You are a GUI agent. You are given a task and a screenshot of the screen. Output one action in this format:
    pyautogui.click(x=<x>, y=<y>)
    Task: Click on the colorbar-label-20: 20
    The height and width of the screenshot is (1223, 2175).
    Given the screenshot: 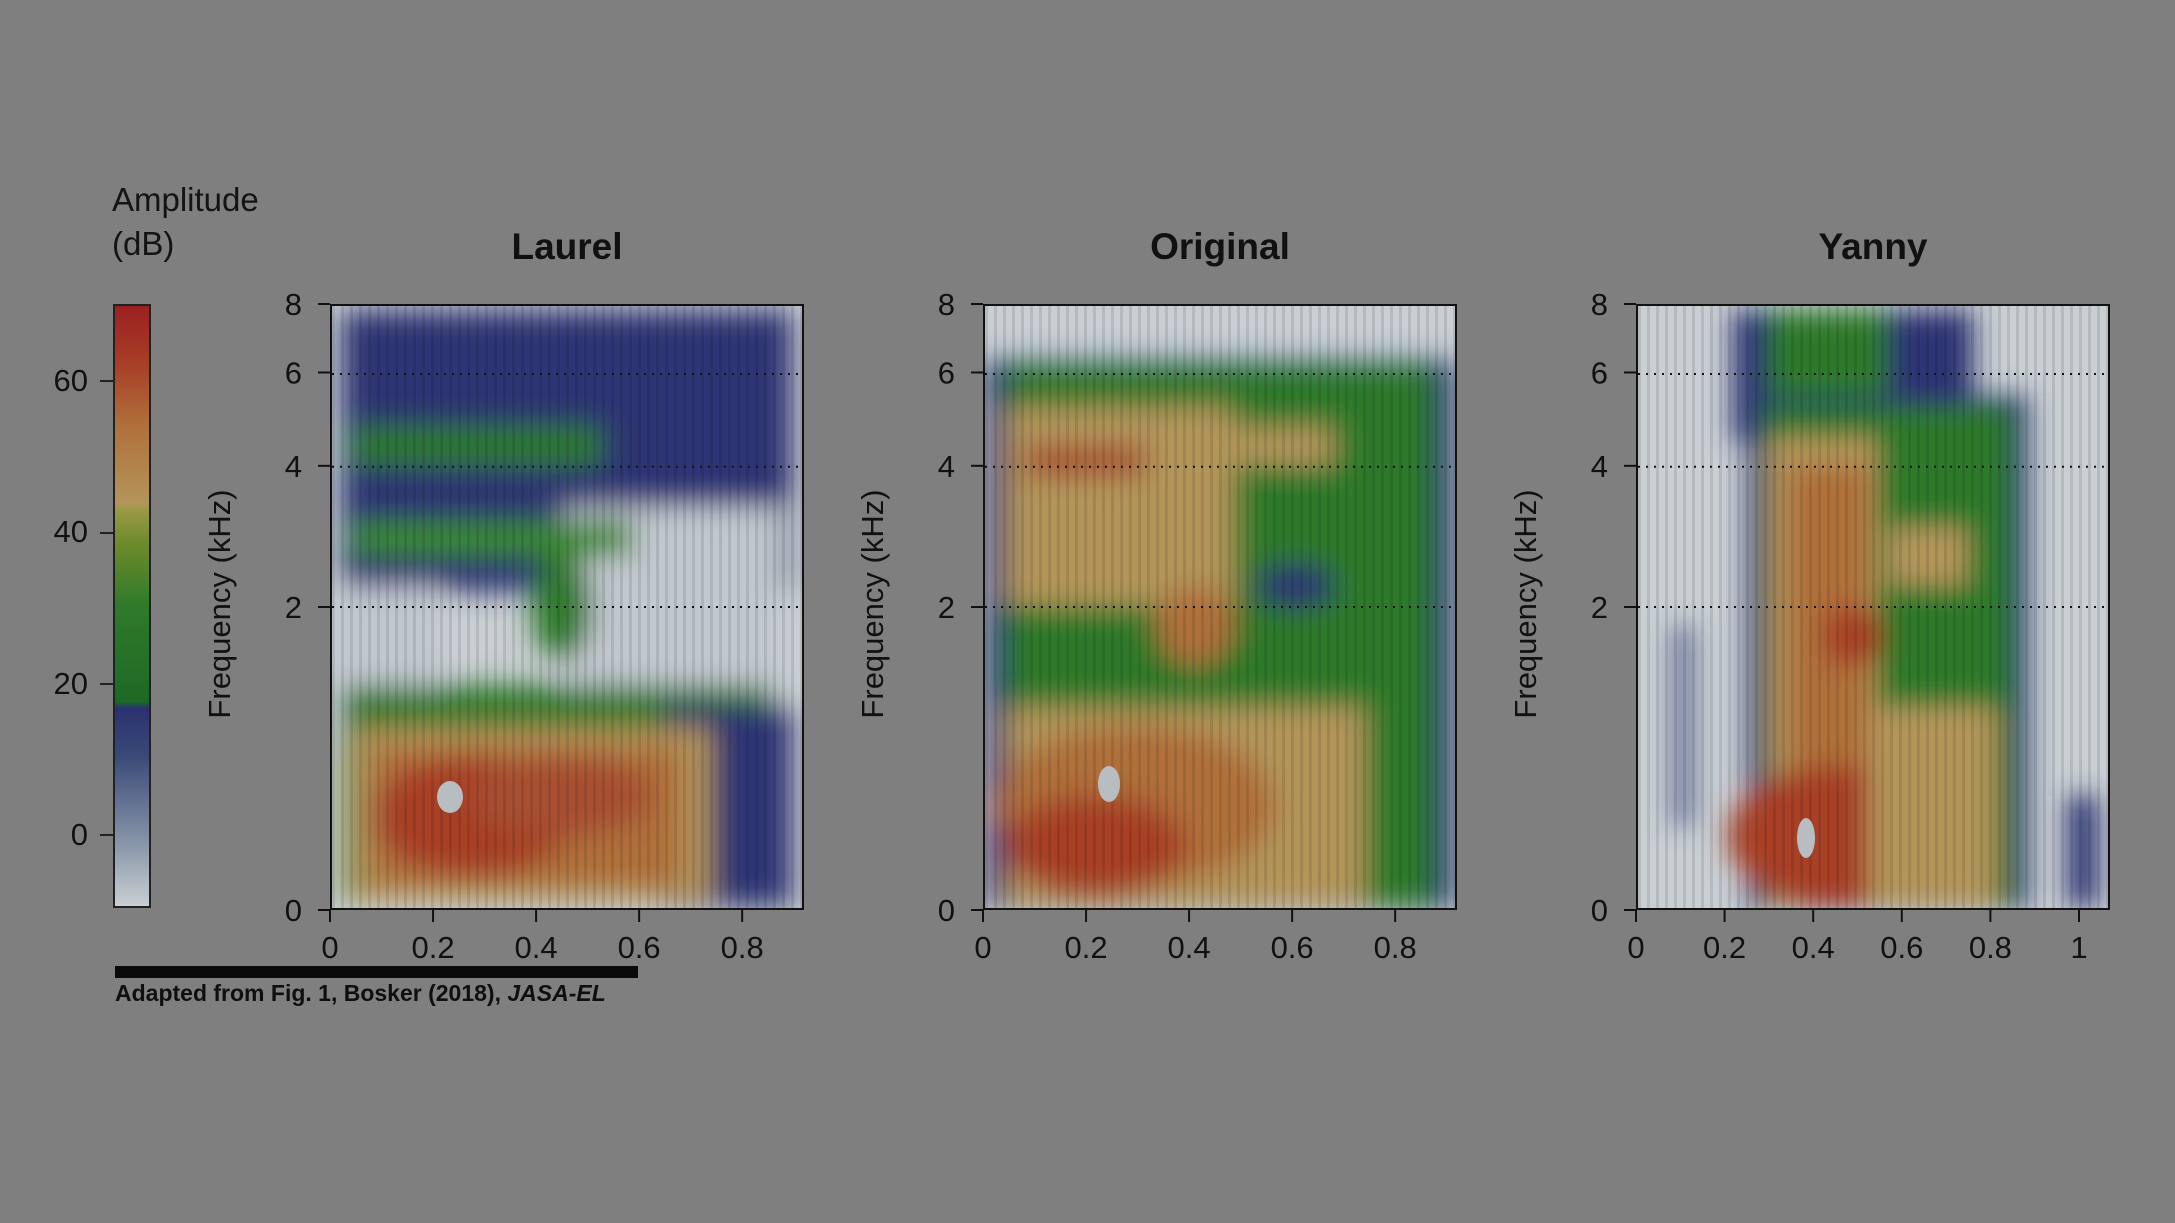 What is the action you would take?
    pyautogui.click(x=70, y=683)
    